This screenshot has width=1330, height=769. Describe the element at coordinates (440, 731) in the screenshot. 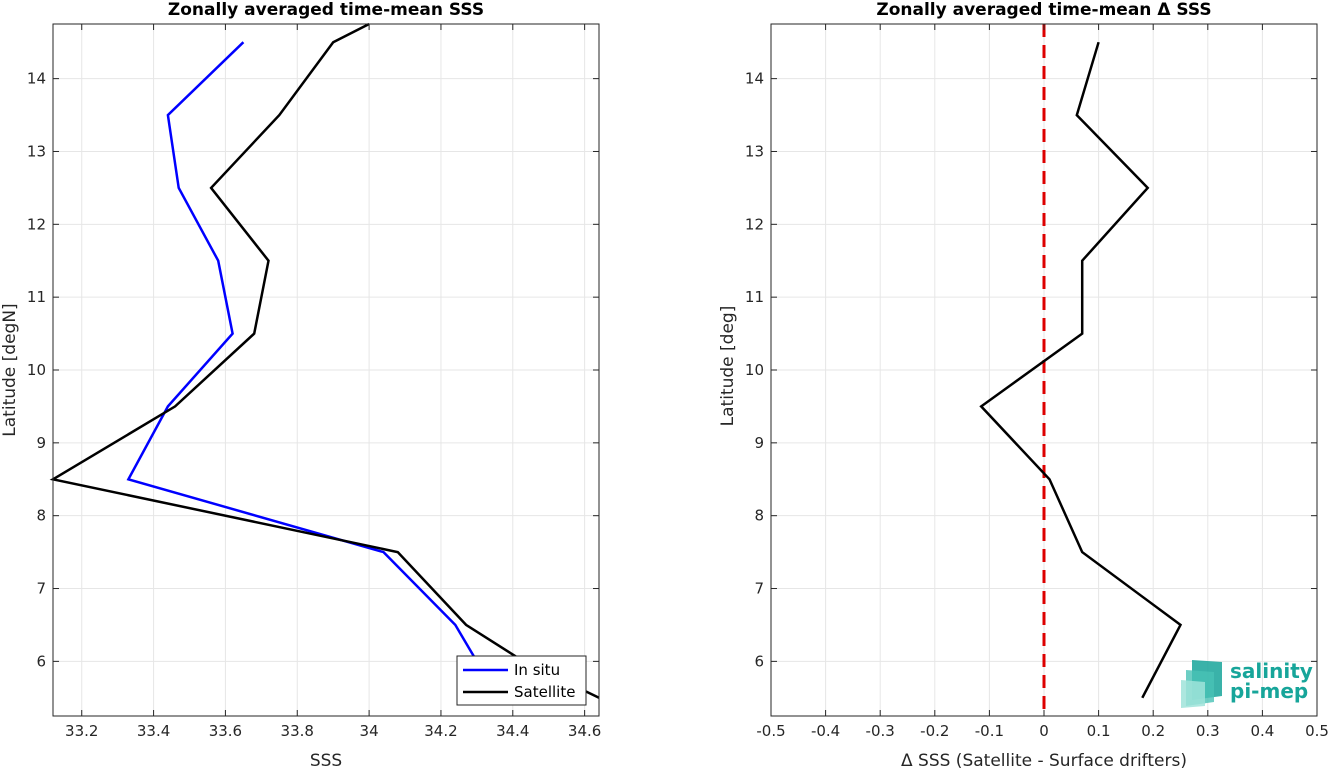

I see `x-tick-label: 34.2` at that location.